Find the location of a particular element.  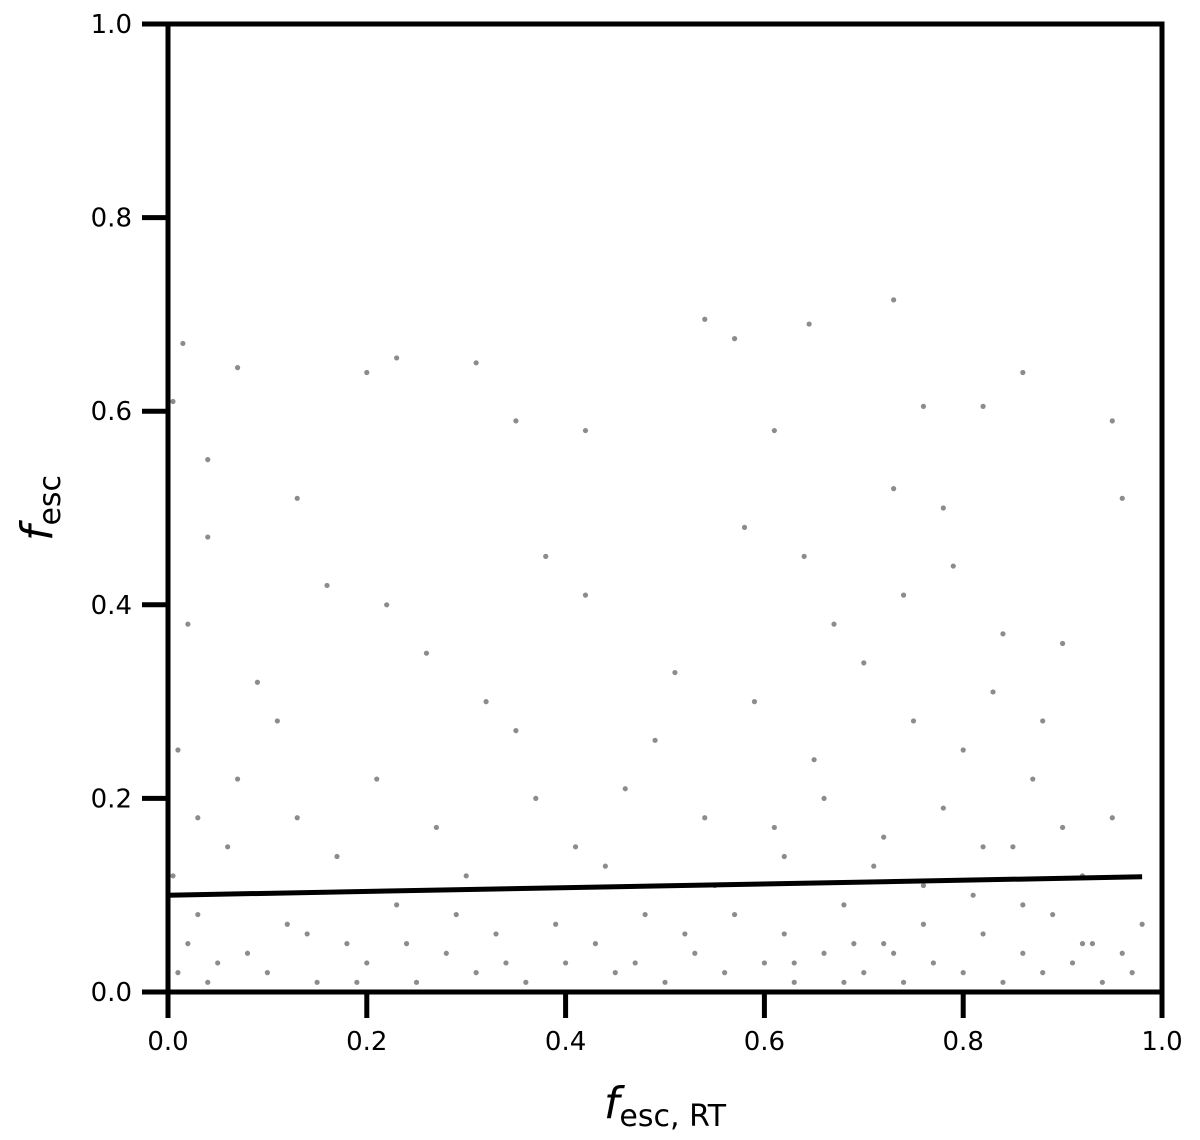

y-tick-label: 0.0 is located at coordinates (111, 993).